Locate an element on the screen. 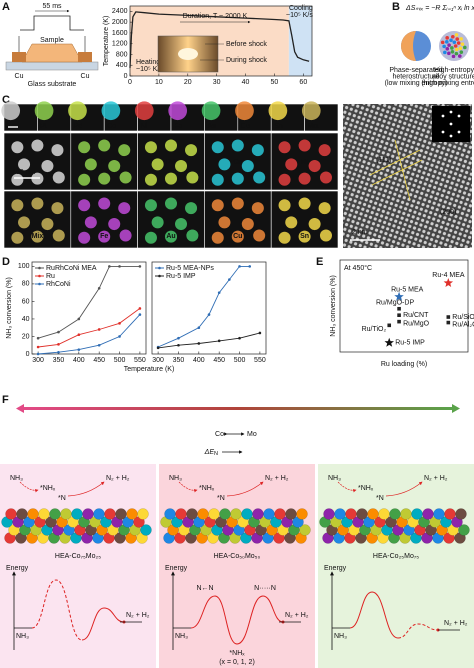  panel-label: A is located at coordinates (6, 7).